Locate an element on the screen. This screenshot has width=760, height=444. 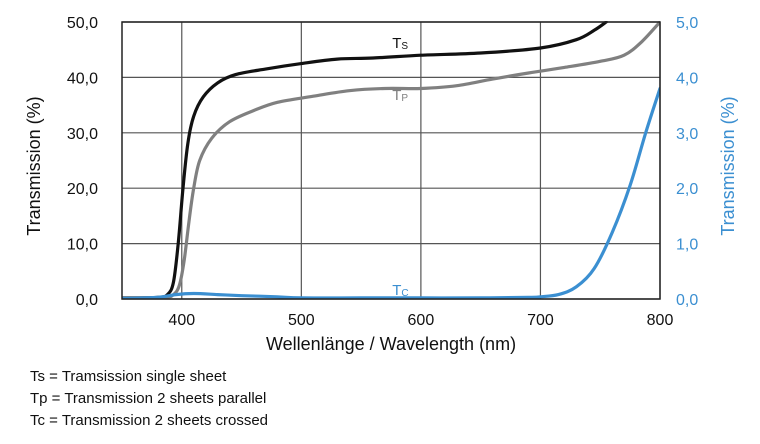
x-tick-label: 600 is located at coordinates (421, 320).